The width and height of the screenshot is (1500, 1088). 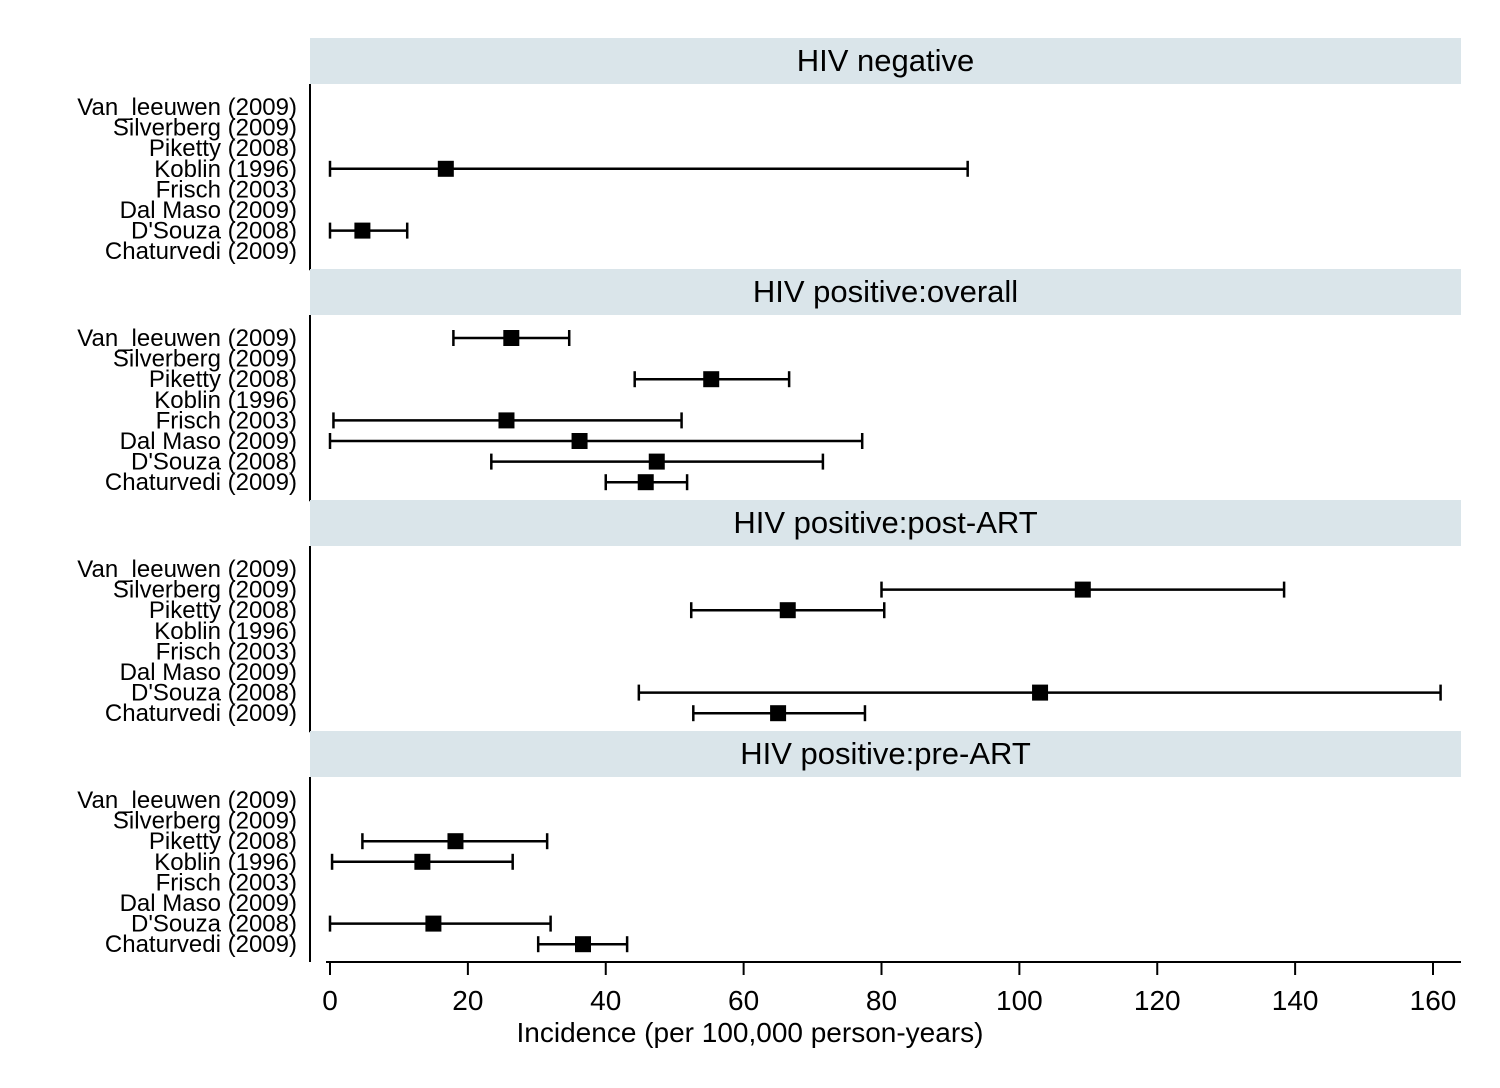 I want to click on x-tick-label: 140, so click(x=1295, y=1000).